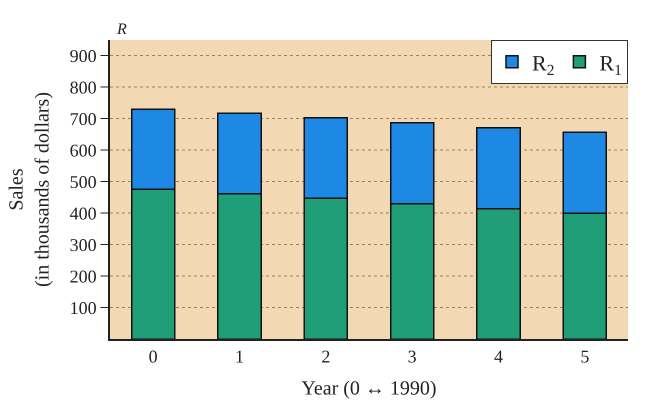 This screenshot has height=409, width=648. What do you see at coordinates (83, 213) in the screenshot?
I see `y-tick-label: 400` at bounding box center [83, 213].